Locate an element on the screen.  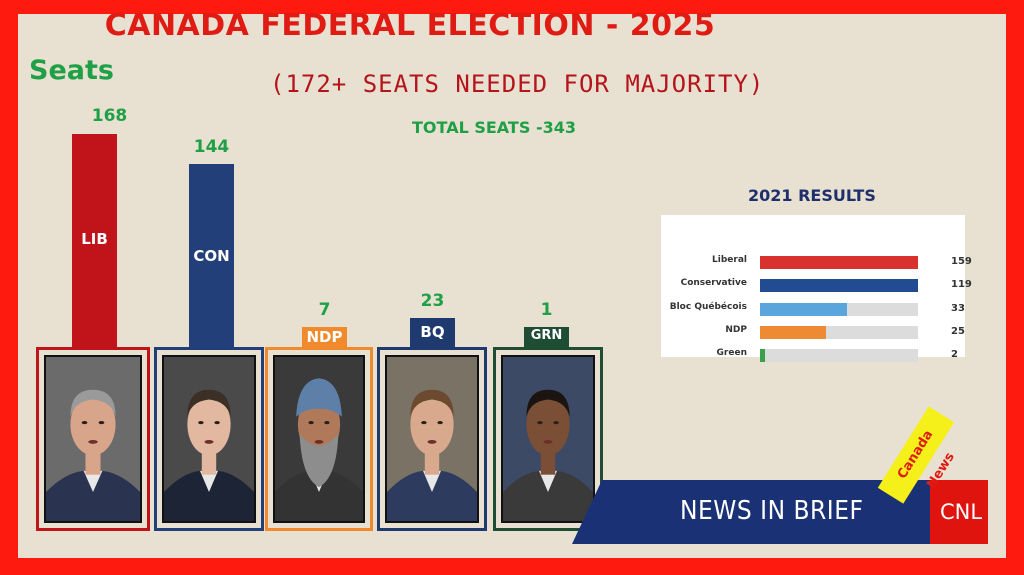
portrait-frame-ndp is located at coordinates (319, 439).